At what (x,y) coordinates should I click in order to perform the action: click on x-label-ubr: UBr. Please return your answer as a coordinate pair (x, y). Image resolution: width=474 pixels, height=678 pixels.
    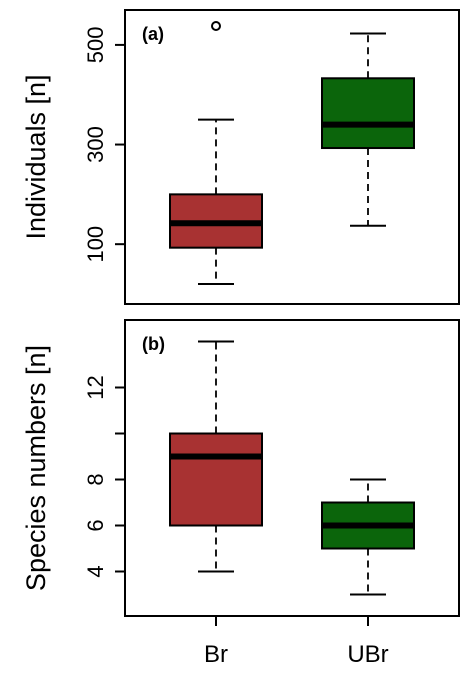
    Looking at the image, I should click on (367, 654).